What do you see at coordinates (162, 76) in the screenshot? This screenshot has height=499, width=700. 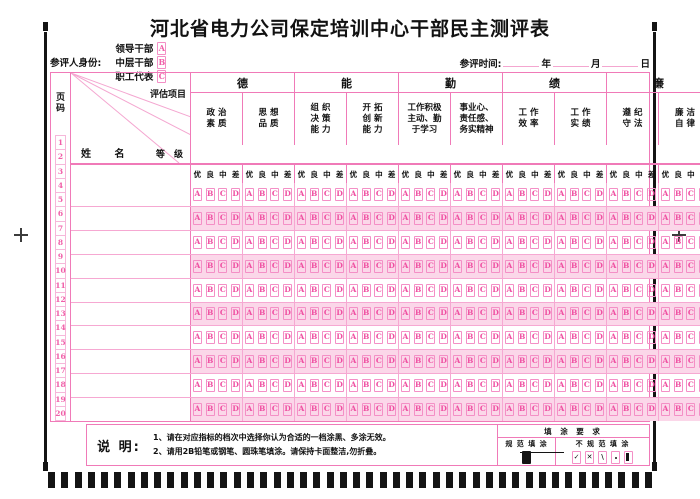 I see `identity-bubble-c: C` at bounding box center [162, 76].